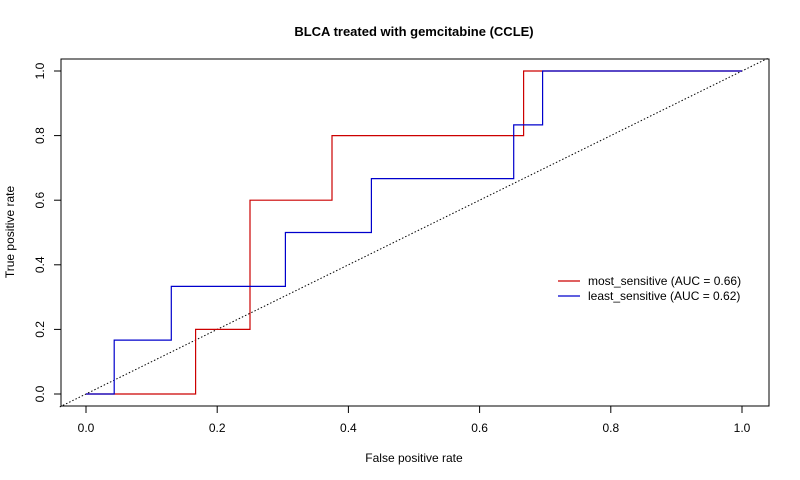  Describe the element at coordinates (414, 420) in the screenshot. I see `x-axis: 0.0 0.2 0.4 0.6 0.8 1.0` at that location.